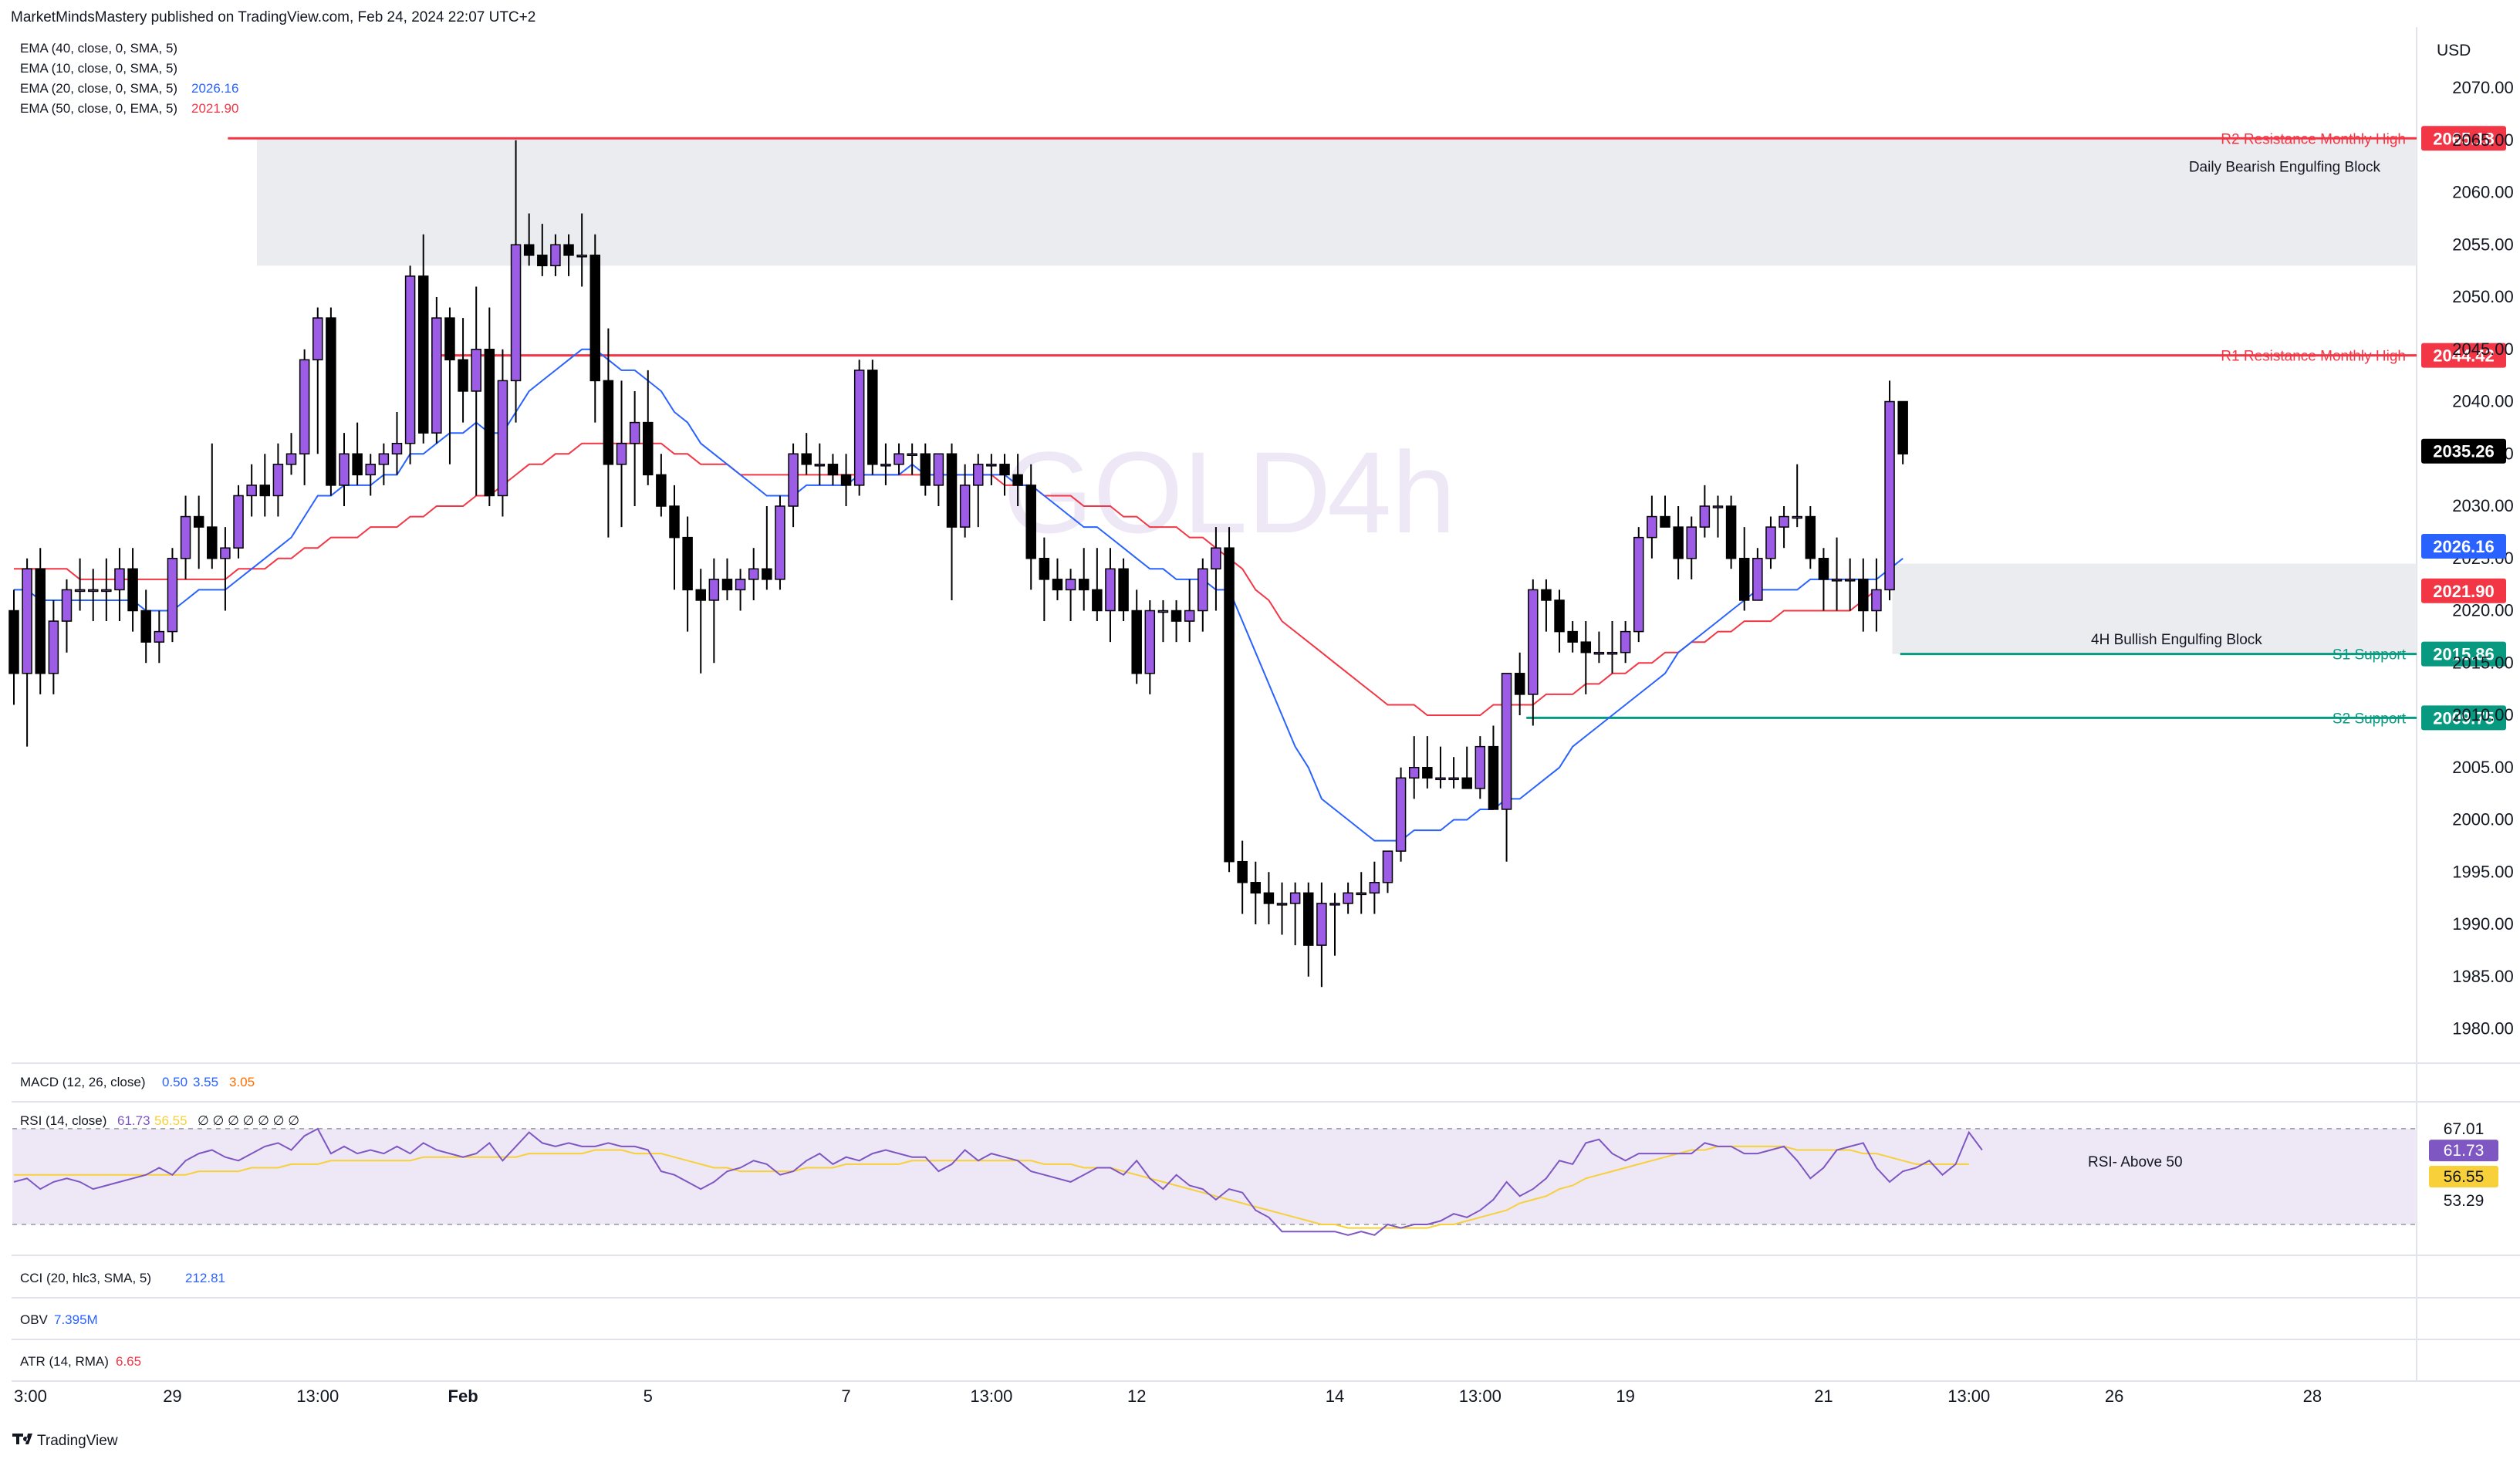 The height and width of the screenshot is (1459, 2520). What do you see at coordinates (1229, 492) in the screenshot?
I see `symbol-watermark: GOLD 4h` at bounding box center [1229, 492].